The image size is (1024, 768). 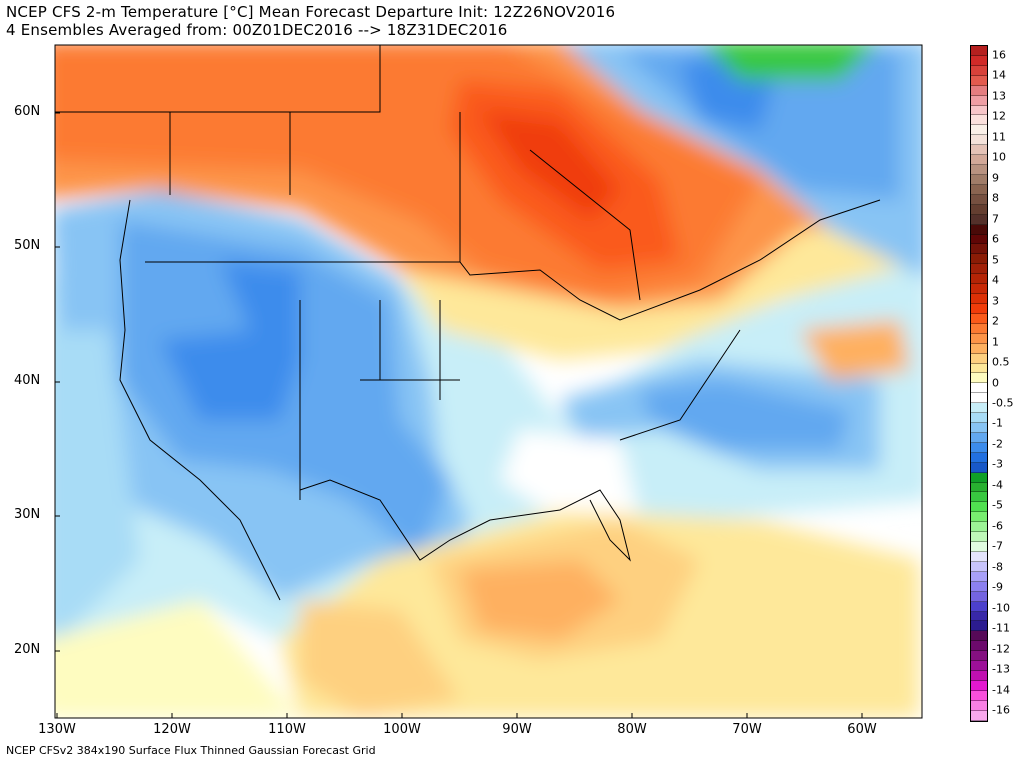 What do you see at coordinates (997, 587) in the screenshot?
I see `colorbar-label: -9` at bounding box center [997, 587].